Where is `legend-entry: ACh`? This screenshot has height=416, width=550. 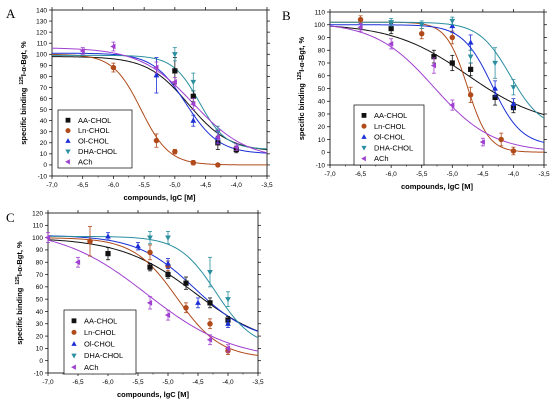 legend-entry: ACh is located at coordinates (85, 161).